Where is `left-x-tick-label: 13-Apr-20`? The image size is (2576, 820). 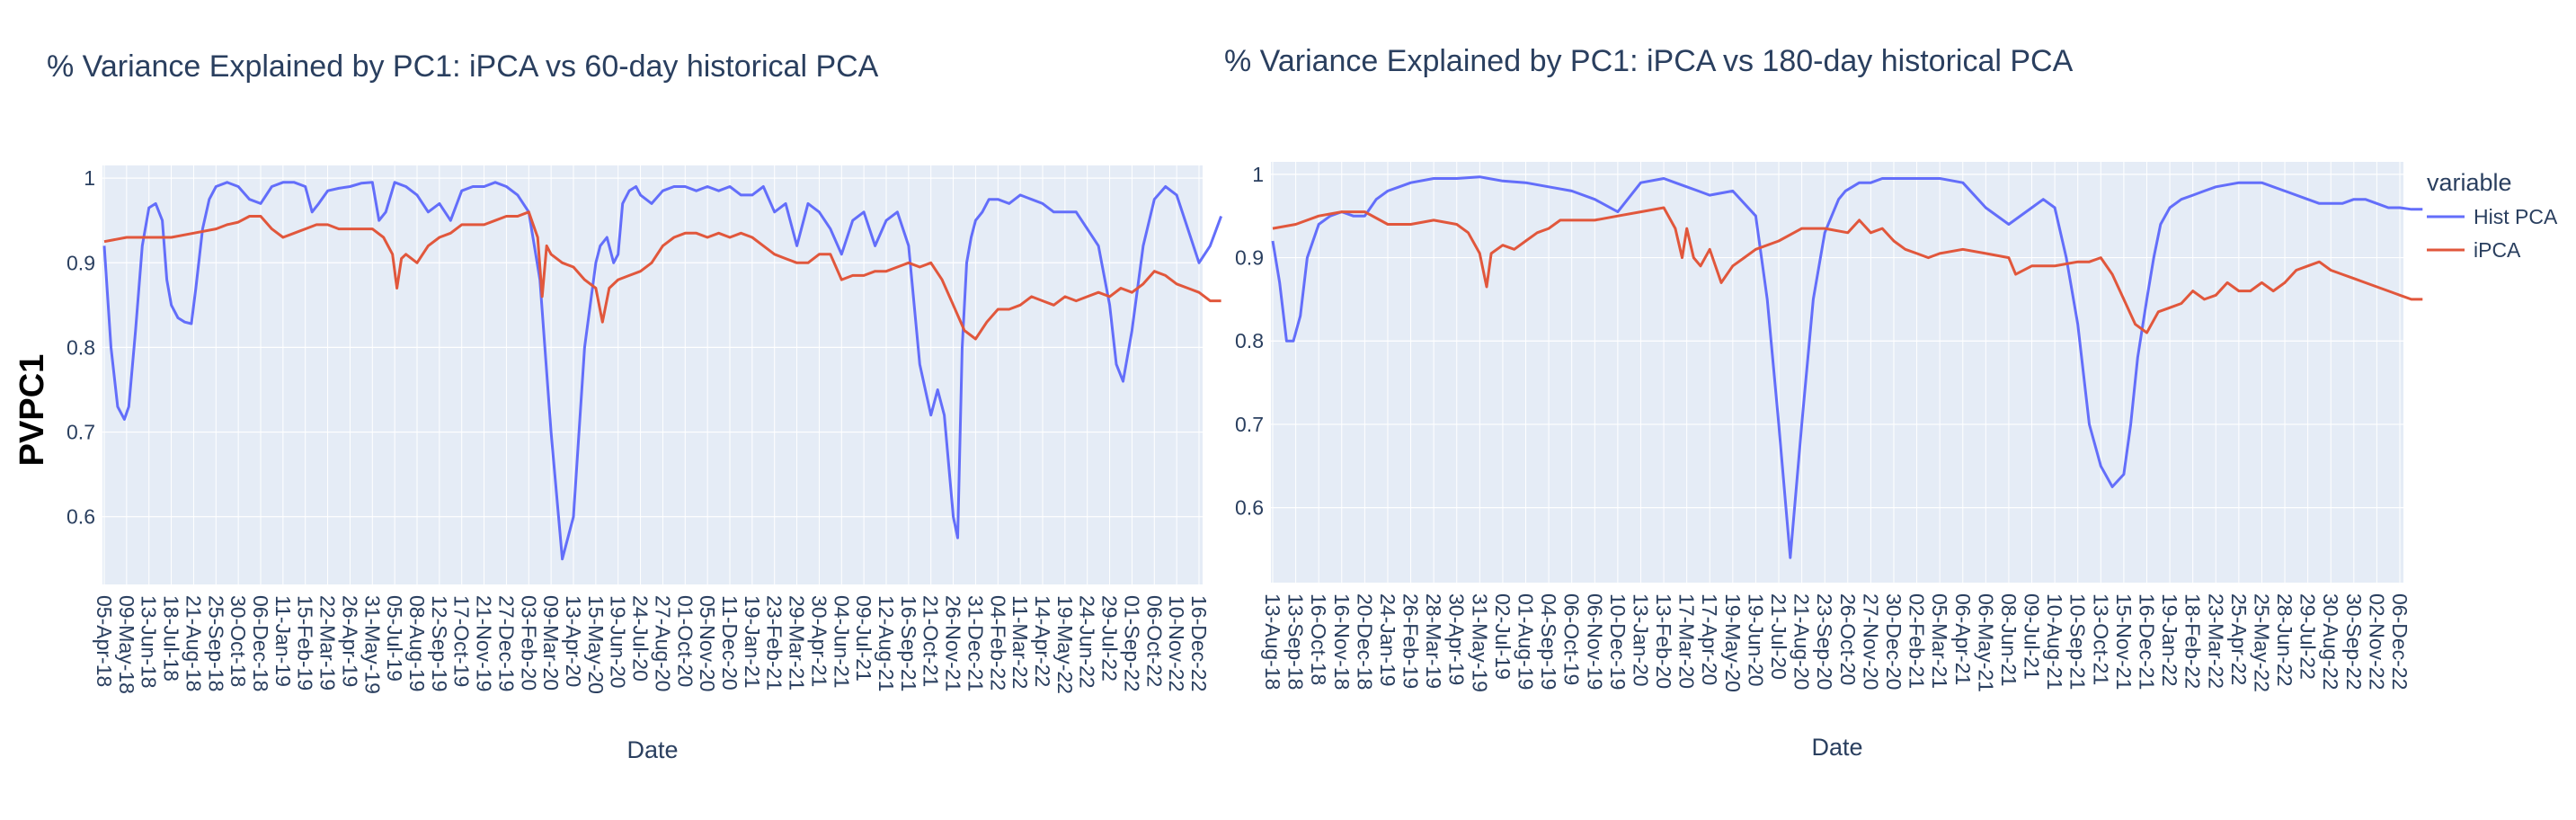 left-x-tick-label: 13-Apr-20 is located at coordinates (573, 641).